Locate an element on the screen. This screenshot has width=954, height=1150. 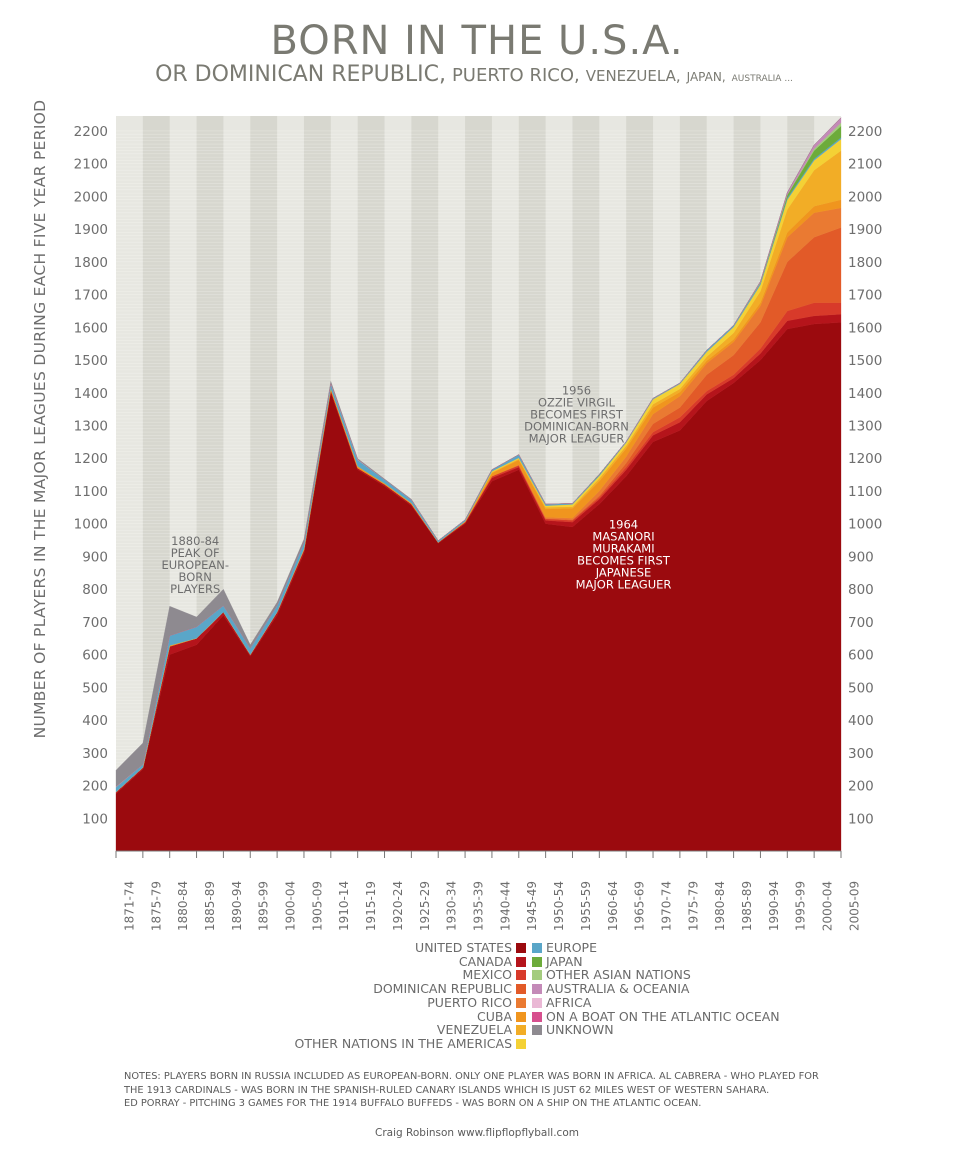
y-tick-label-left: 200 is located at coordinates (95, 787).